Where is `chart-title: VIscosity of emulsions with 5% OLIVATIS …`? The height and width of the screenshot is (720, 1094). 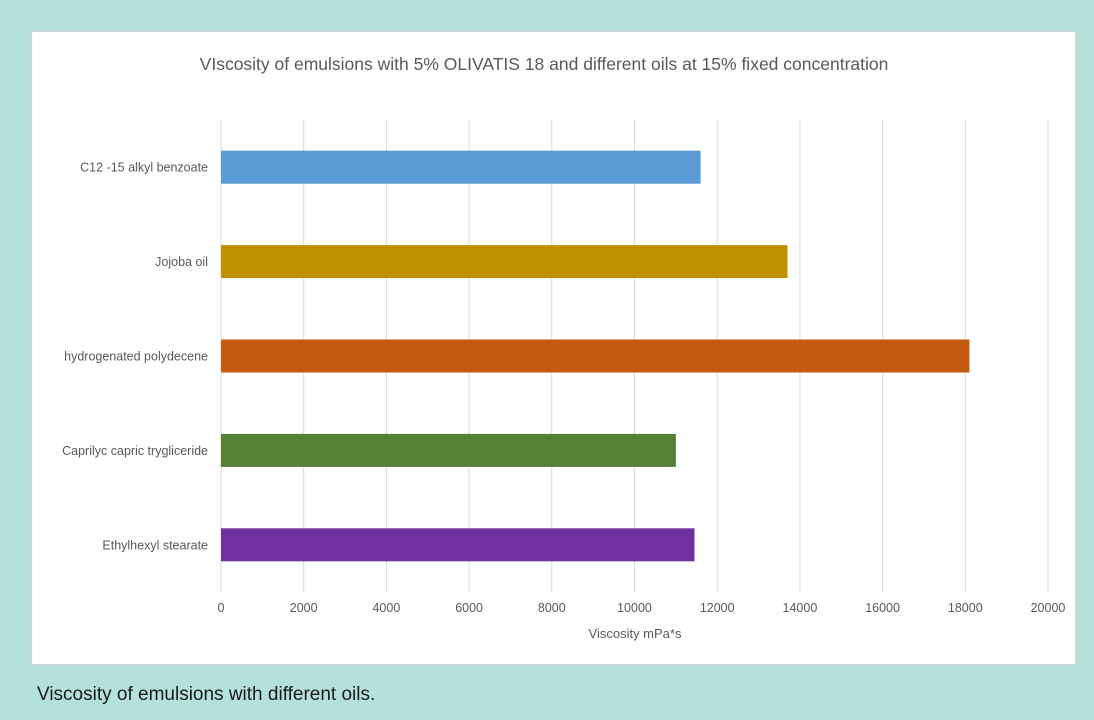 chart-title: VIscosity of emulsions with 5% OLIVATIS … is located at coordinates (544, 64).